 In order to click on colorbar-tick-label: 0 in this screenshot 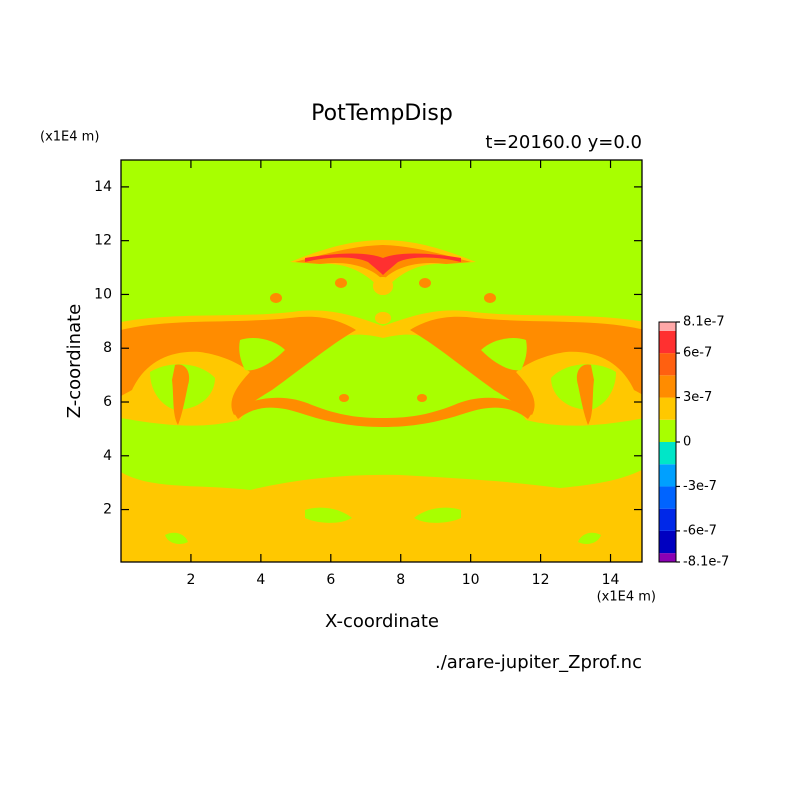, I will do `click(687, 442)`.